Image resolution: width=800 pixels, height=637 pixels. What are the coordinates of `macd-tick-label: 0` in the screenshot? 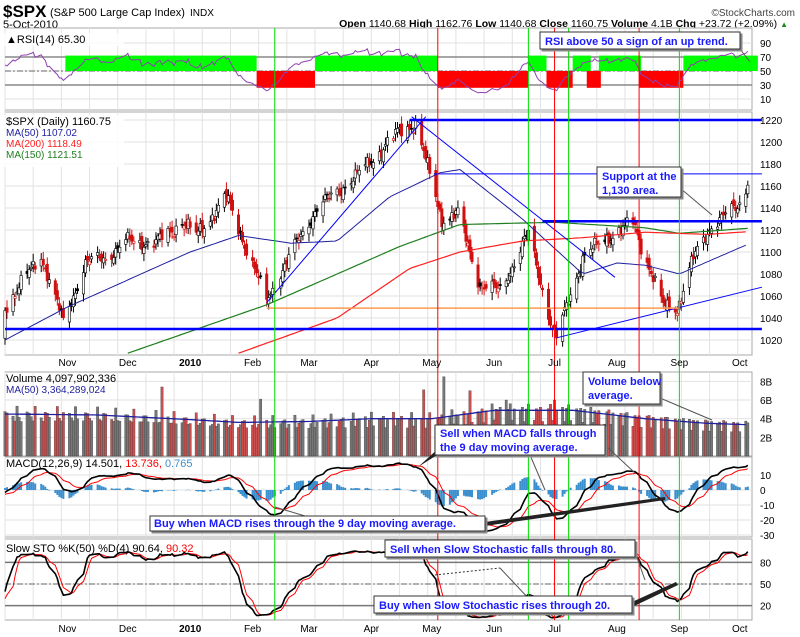 It's located at (763, 491).